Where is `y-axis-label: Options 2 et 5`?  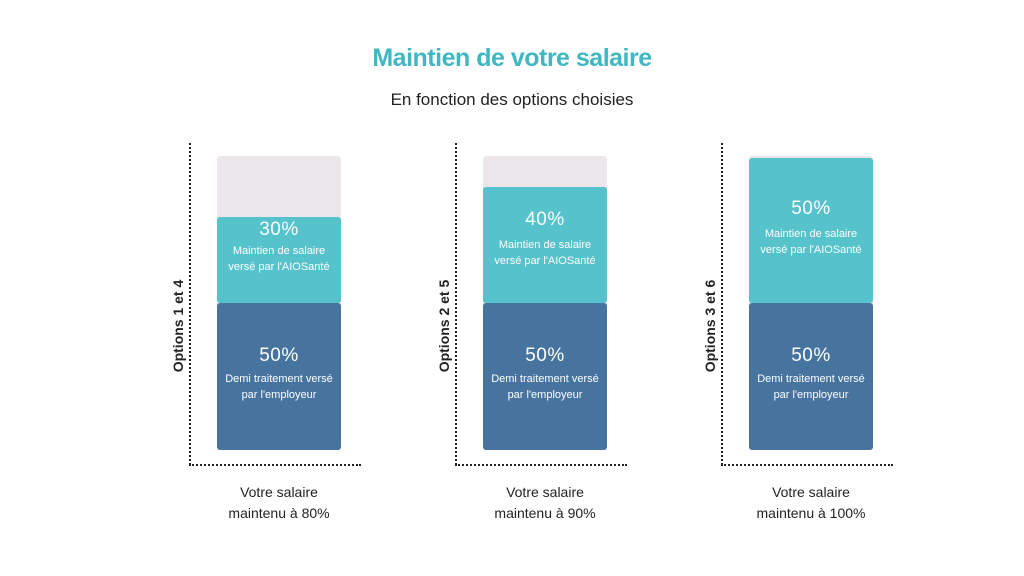 y-axis-label: Options 2 et 5 is located at coordinates (444, 326).